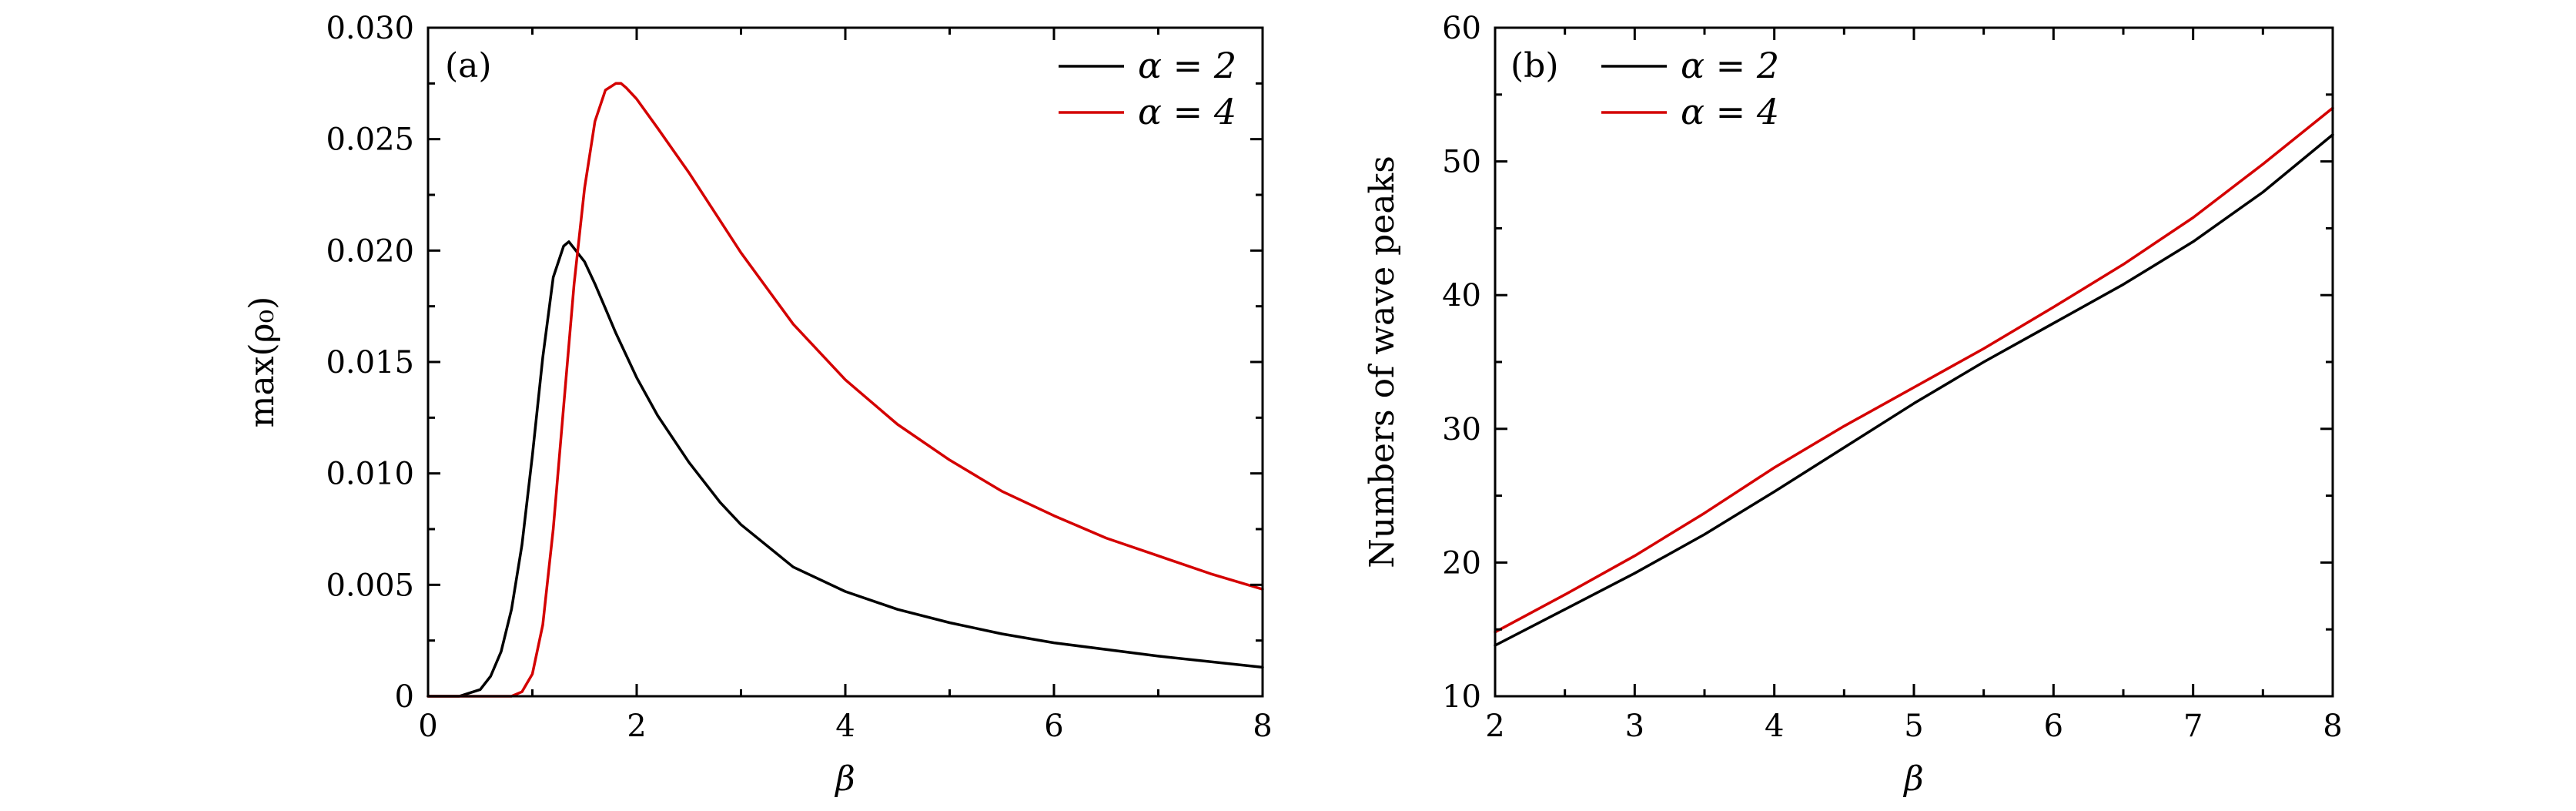 Image resolution: width=2576 pixels, height=811 pixels. Describe the element at coordinates (428, 726) in the screenshot. I see `x-tick-label: 0` at that location.